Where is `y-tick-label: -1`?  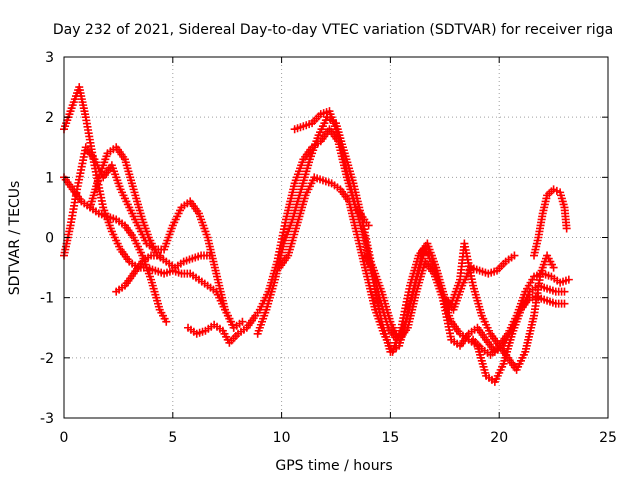
y-tick-label: -1 is located at coordinates (47, 299).